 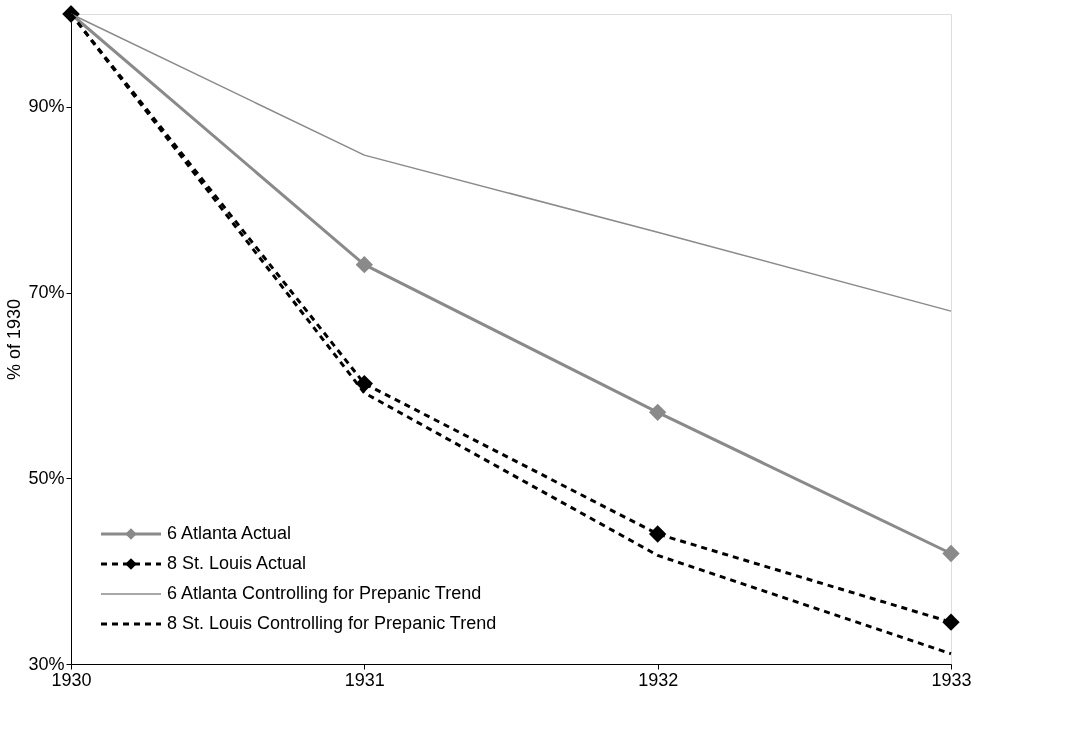 What do you see at coordinates (229, 533) in the screenshot?
I see `legend-label: 6 Atlanta Actual` at bounding box center [229, 533].